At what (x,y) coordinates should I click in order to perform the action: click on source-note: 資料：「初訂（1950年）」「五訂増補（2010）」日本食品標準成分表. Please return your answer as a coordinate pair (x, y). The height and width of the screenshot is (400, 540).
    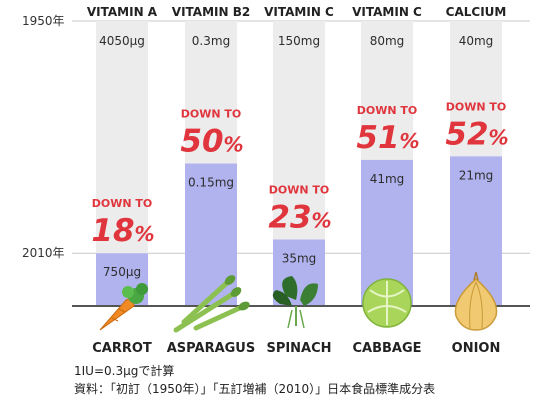
    Looking at the image, I should click on (255, 389).